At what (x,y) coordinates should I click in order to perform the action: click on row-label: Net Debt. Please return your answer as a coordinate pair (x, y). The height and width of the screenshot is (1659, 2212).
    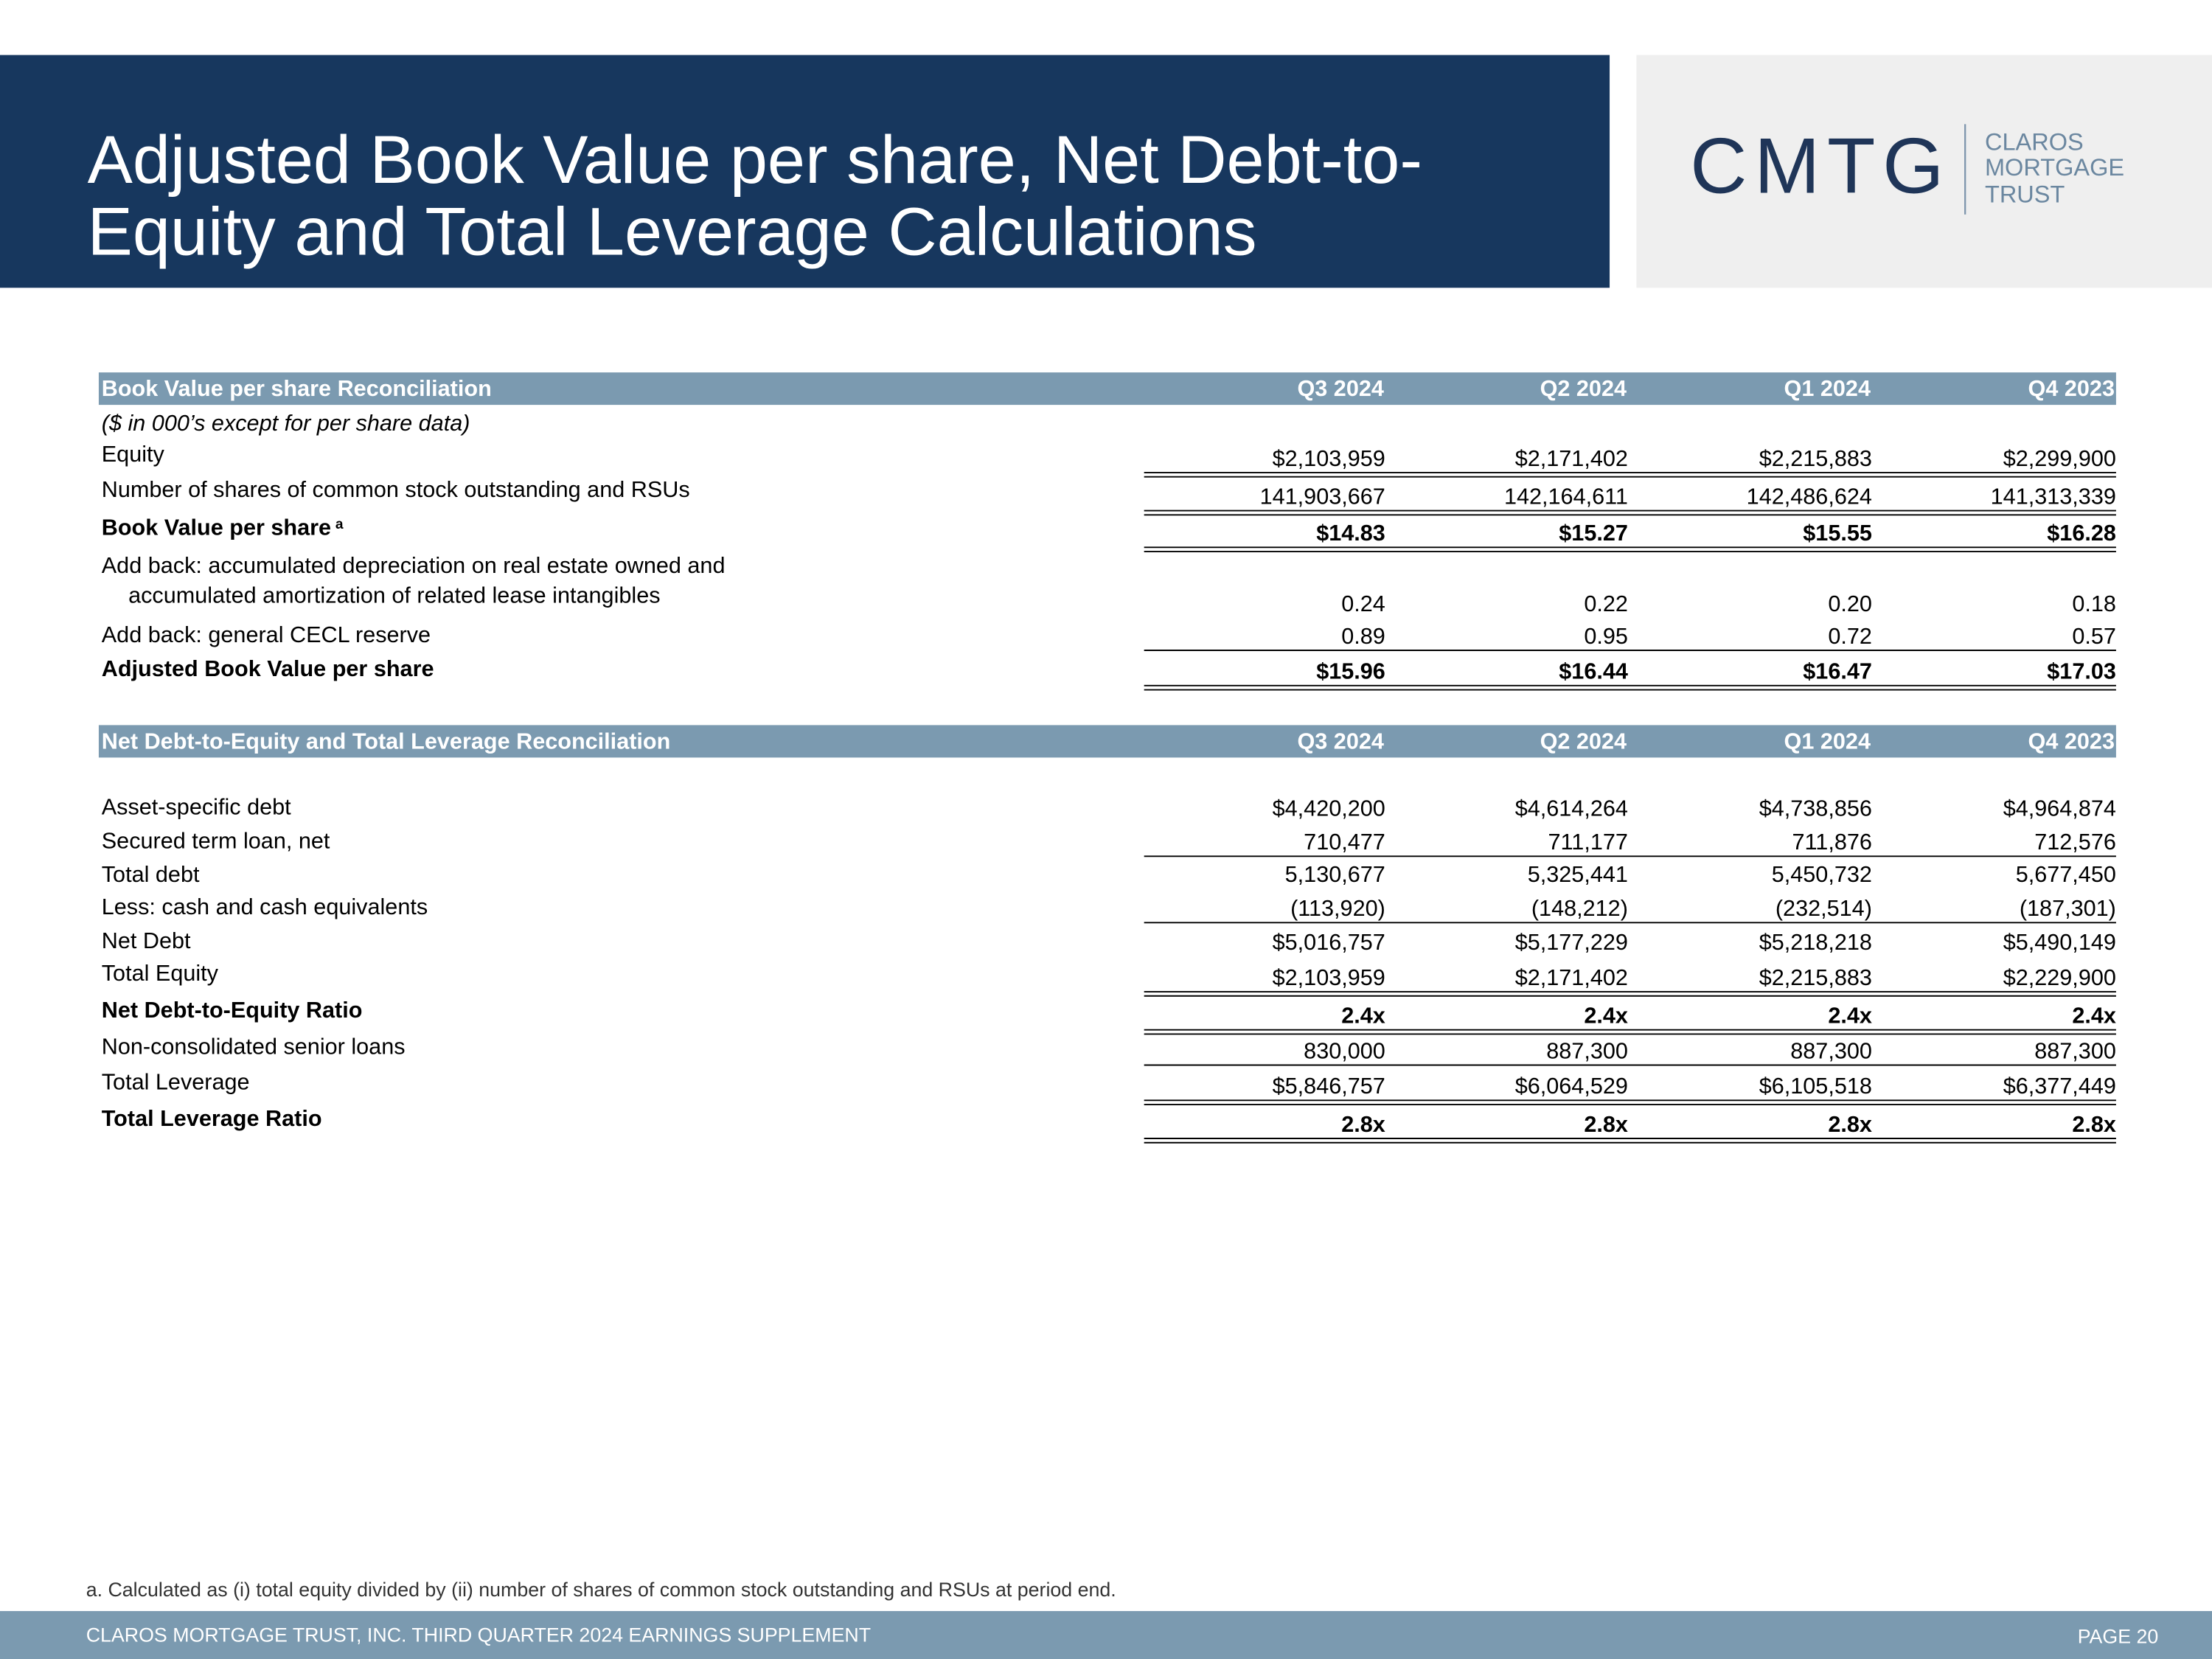
    Looking at the image, I should click on (146, 940).